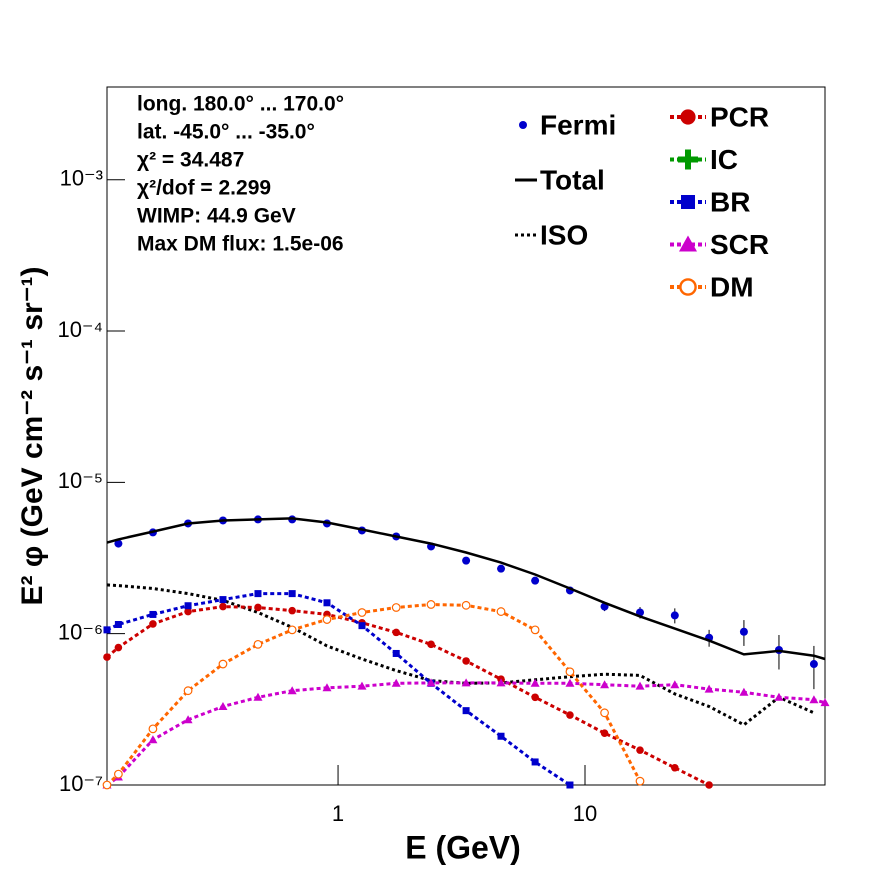 This screenshot has height=877, width=896. What do you see at coordinates (226, 132) in the screenshot?
I see `annotation: lat. -45.0° ... -35.0°` at bounding box center [226, 132].